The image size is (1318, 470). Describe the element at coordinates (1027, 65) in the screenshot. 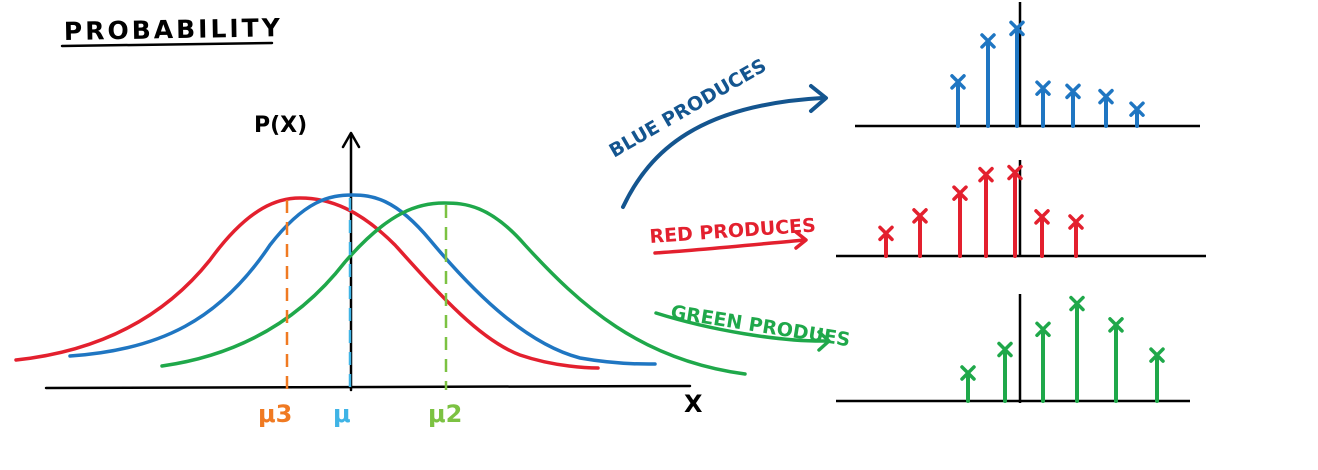

I see `blue-stem-plot` at that location.